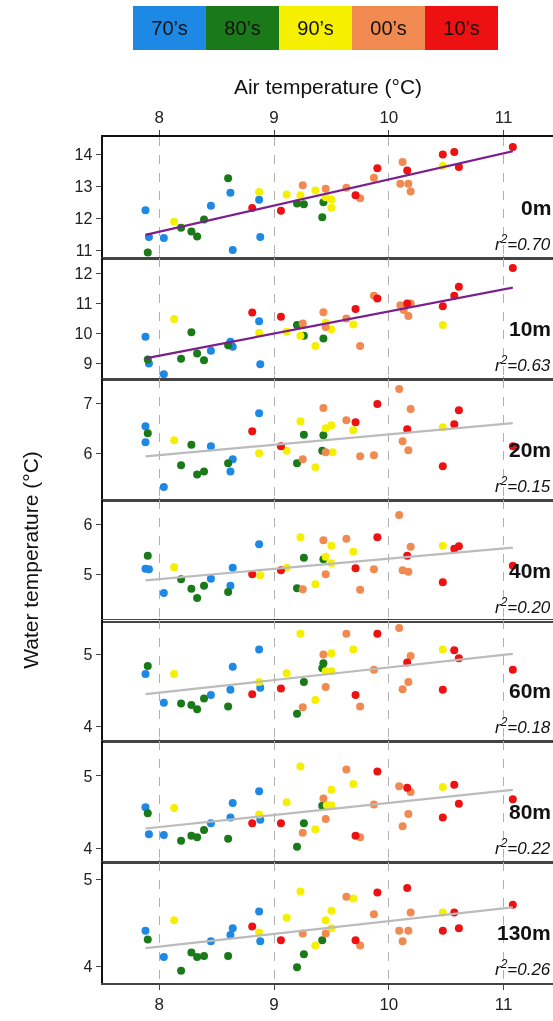 This screenshot has width=553, height=1021. Describe the element at coordinates (523, 363) in the screenshot. I see `annotation: r$^{2}$=0.63` at that location.